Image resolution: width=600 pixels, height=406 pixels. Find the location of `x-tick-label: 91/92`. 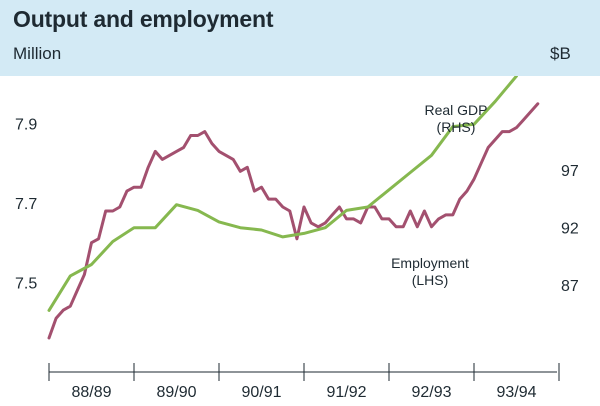

x-tick-label: 91/92 is located at coordinates (346, 392).